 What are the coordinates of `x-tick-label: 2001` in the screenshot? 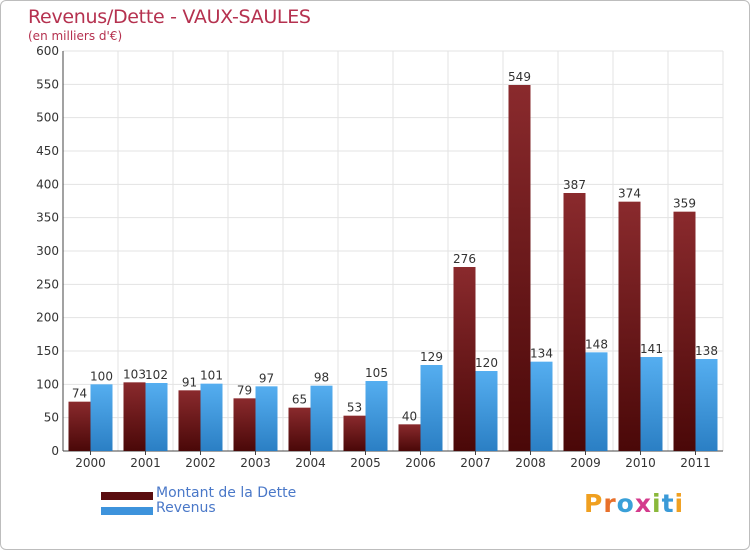 It's located at (145, 463).